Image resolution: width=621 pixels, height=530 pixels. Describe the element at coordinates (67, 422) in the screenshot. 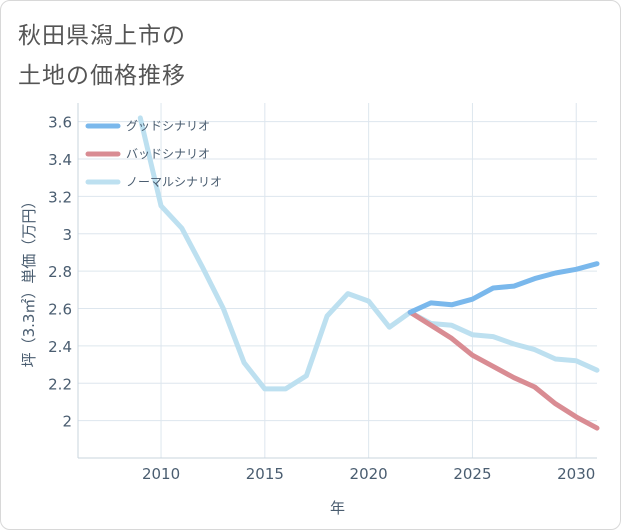

I see `y-tick-label: 2` at that location.